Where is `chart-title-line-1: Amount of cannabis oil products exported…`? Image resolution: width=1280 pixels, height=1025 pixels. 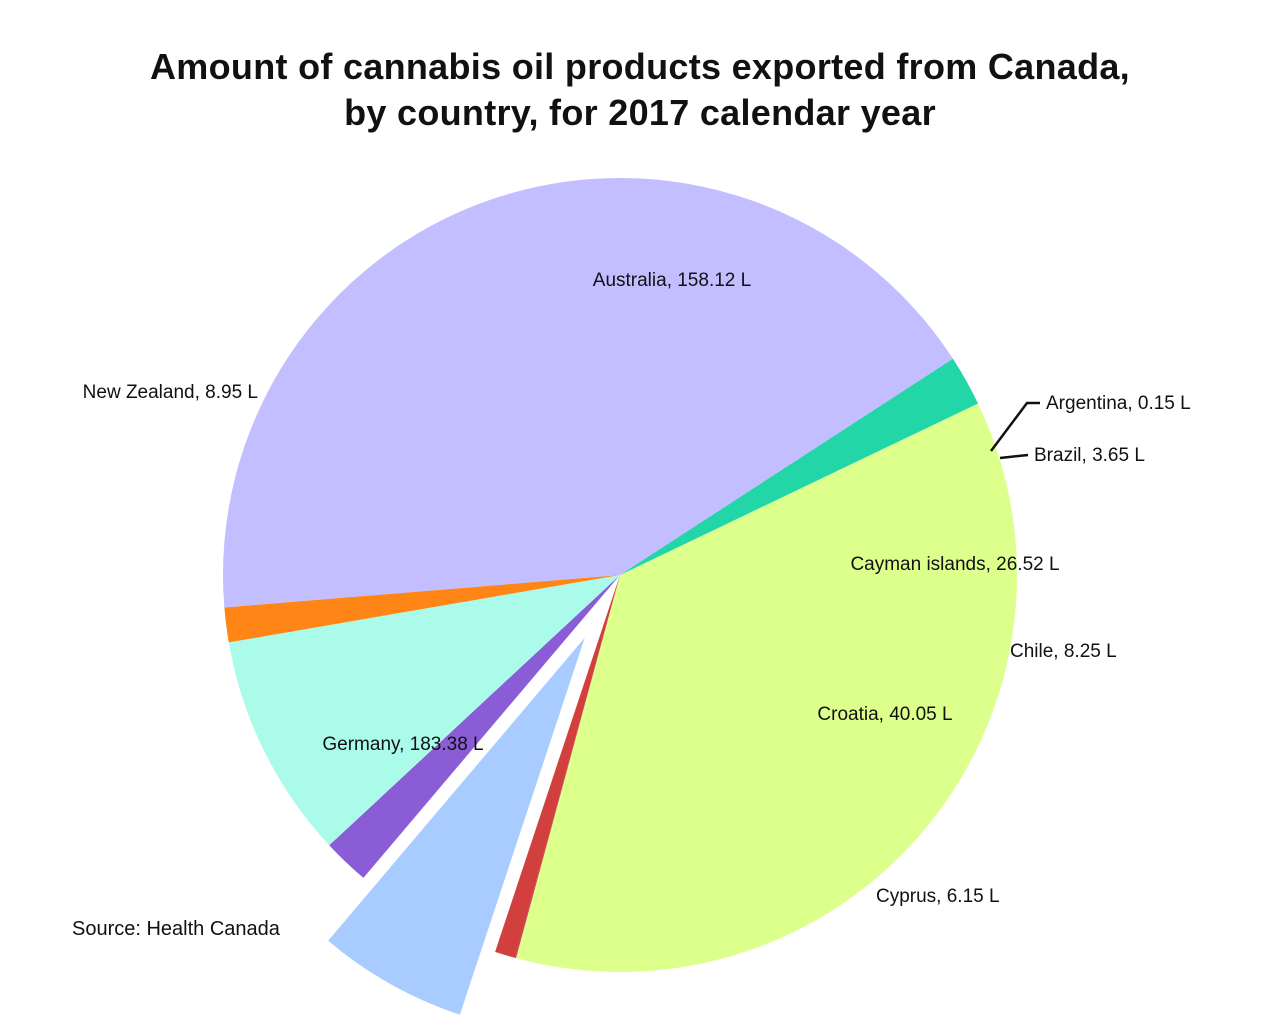 chart-title-line-1: Amount of cannabis oil products exported… is located at coordinates (640, 66).